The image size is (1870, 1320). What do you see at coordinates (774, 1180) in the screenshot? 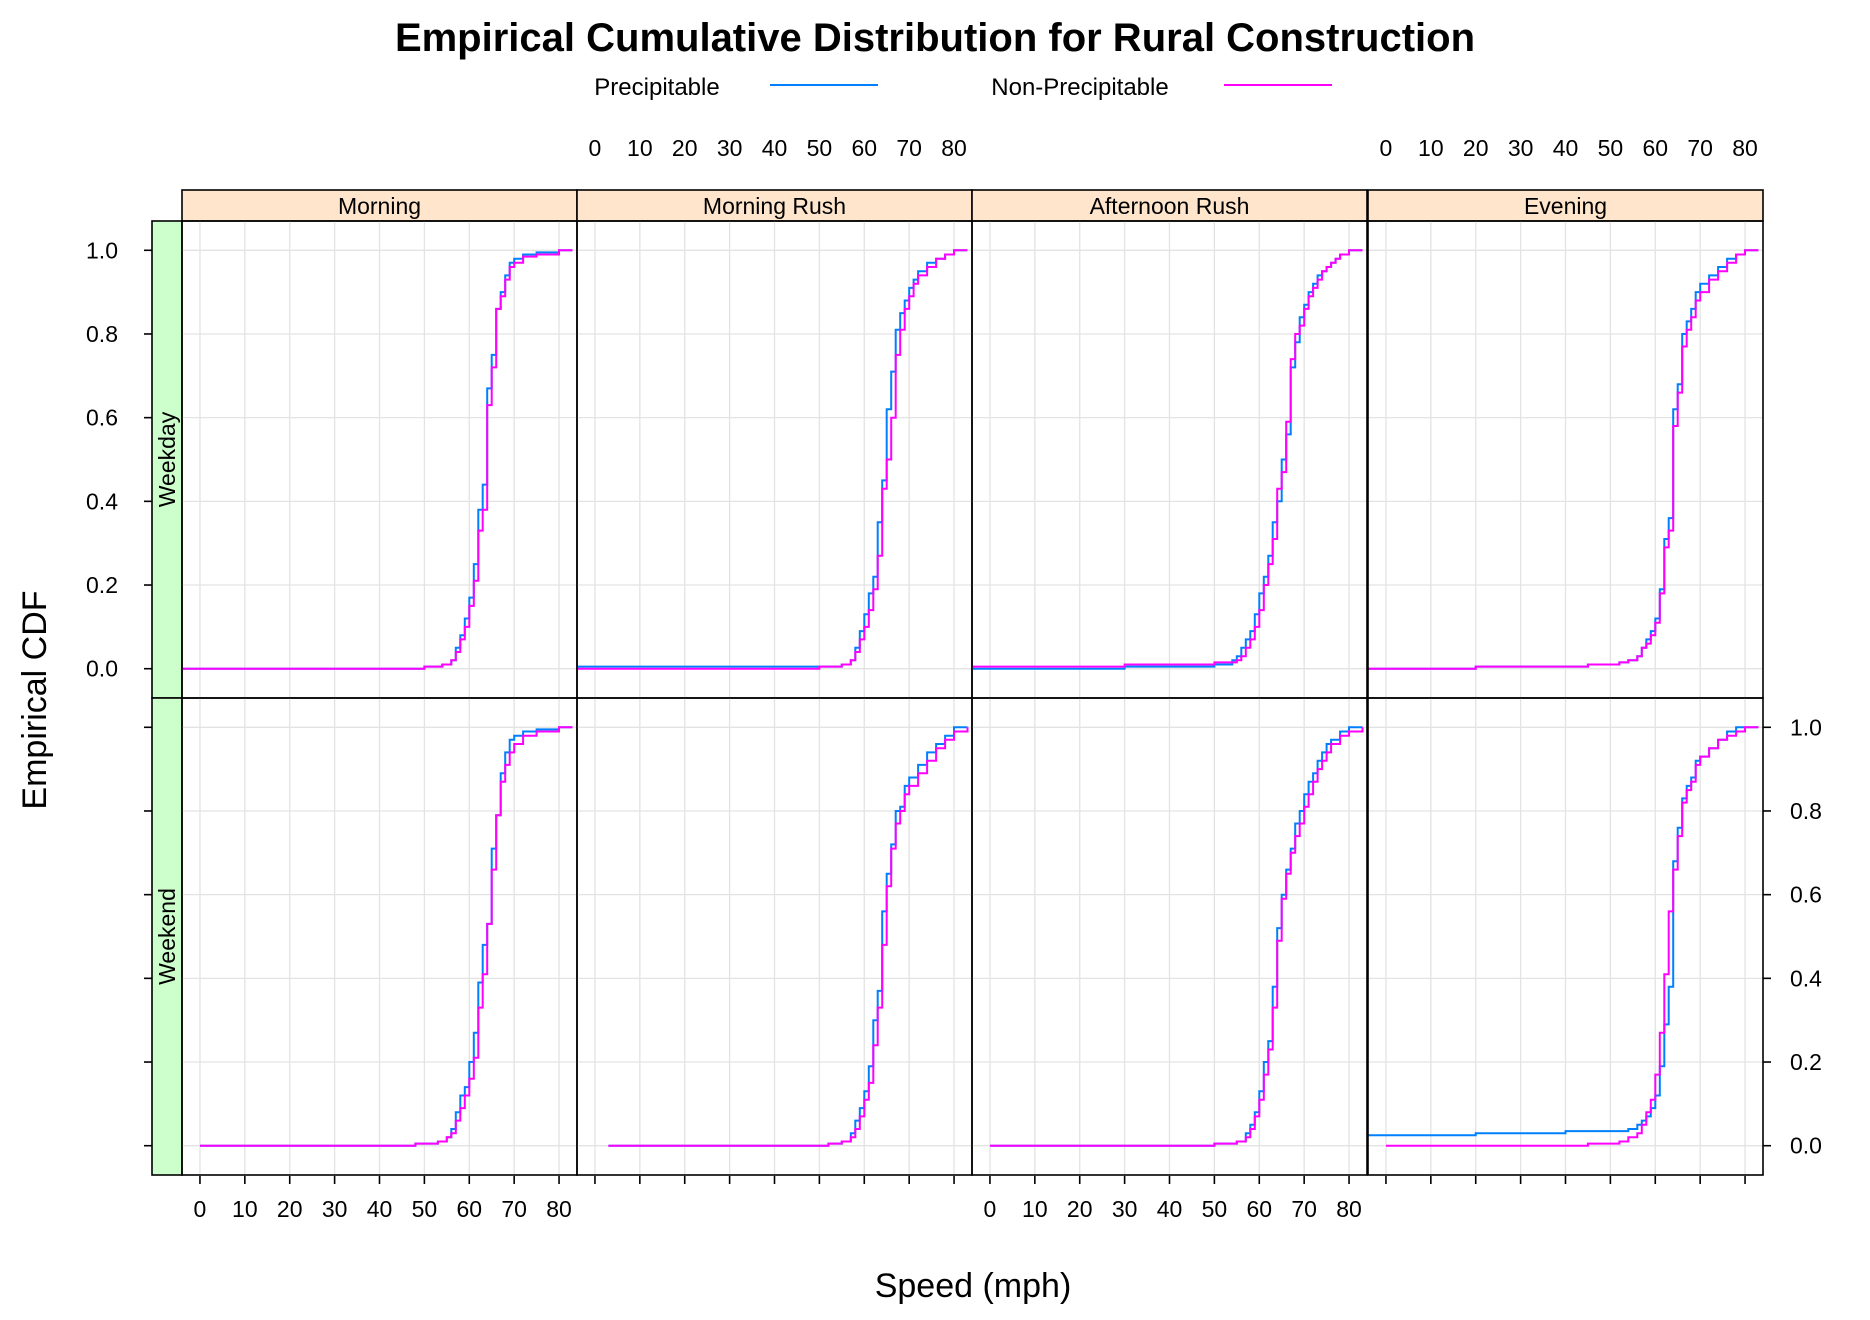
I see `x-axis-bottom-morning-rush` at bounding box center [774, 1180].